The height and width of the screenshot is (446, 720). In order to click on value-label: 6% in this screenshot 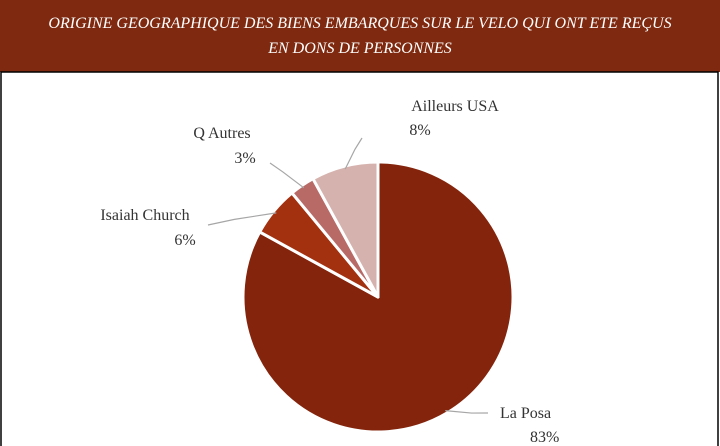, I will do `click(184, 240)`.